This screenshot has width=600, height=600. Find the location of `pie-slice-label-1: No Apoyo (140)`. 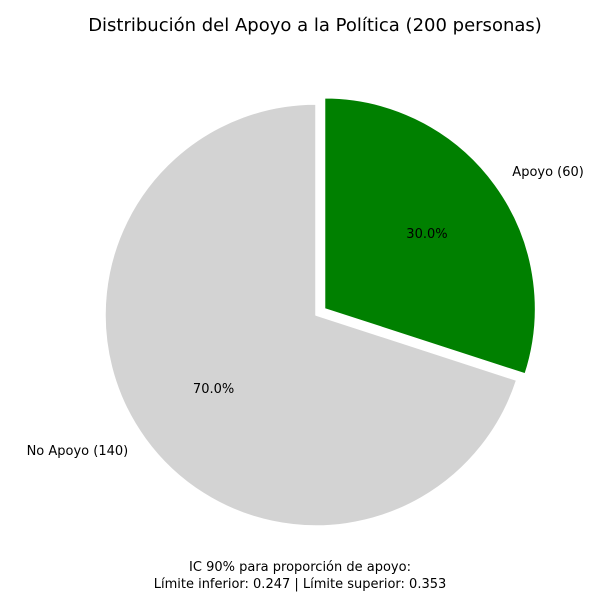

pie-slice-label-1: No Apoyo (140) is located at coordinates (78, 451).